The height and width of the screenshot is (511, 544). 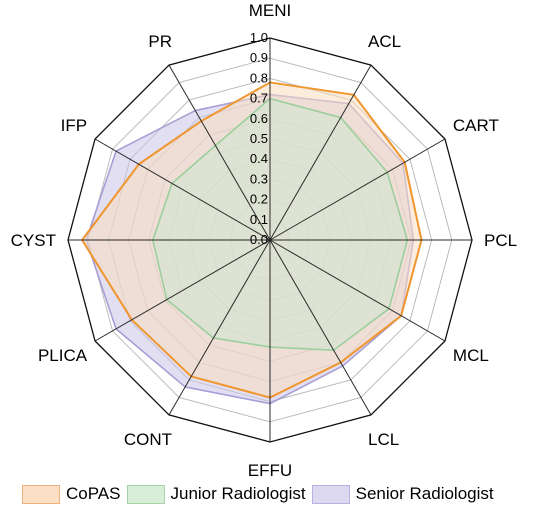 What do you see at coordinates (259, 158) in the screenshot?
I see `tick-label-0-4: 0.4` at bounding box center [259, 158].